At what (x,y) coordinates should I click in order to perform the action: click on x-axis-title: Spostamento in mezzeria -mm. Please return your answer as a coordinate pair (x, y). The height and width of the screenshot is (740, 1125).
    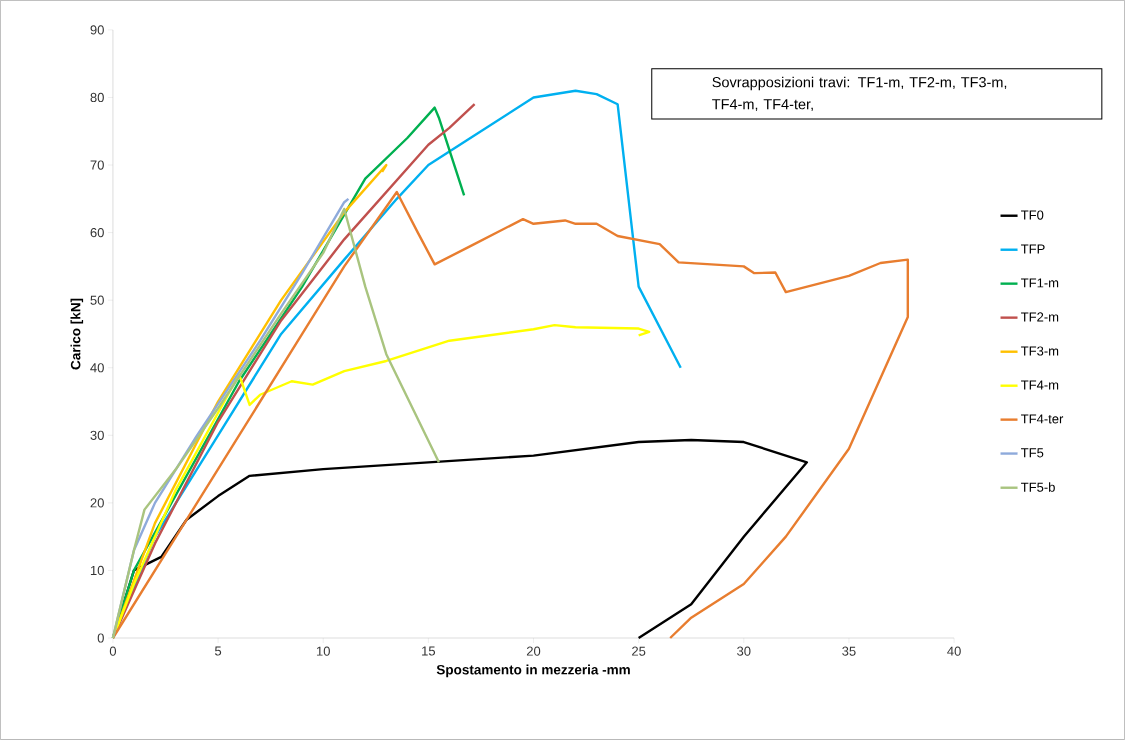
    Looking at the image, I should click on (533, 671).